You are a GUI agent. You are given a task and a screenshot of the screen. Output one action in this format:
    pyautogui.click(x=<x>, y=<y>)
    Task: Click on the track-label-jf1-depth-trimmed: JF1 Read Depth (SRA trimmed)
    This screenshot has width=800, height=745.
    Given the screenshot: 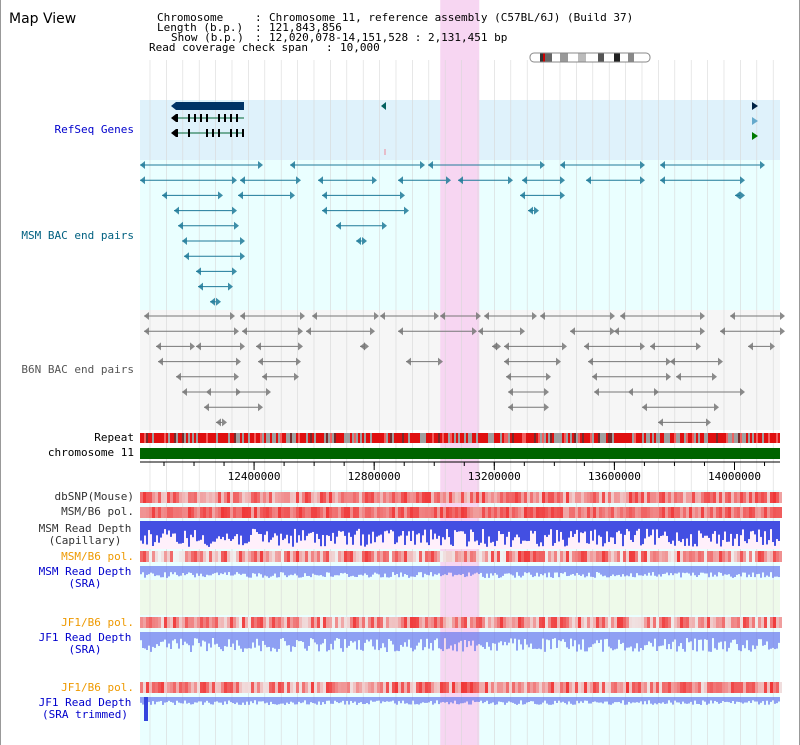 What is the action you would take?
    pyautogui.click(x=85, y=708)
    